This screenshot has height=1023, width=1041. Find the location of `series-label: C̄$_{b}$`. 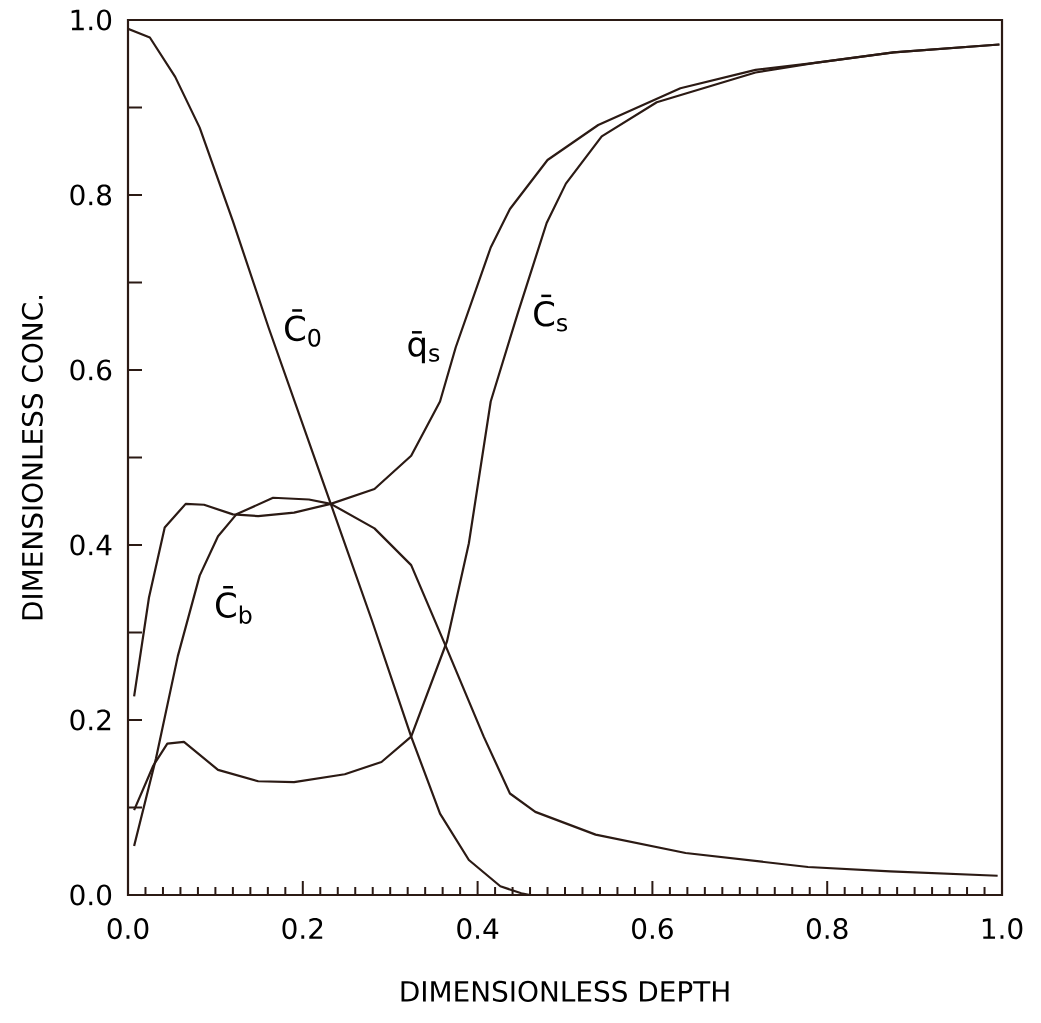

series-label: C̄$_{b}$ is located at coordinates (233, 605).